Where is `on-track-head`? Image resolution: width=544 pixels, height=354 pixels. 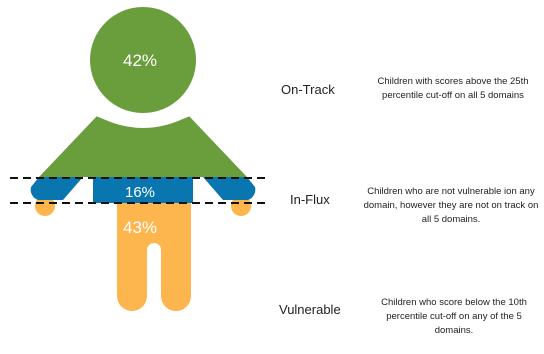 on-track-head is located at coordinates (143, 60).